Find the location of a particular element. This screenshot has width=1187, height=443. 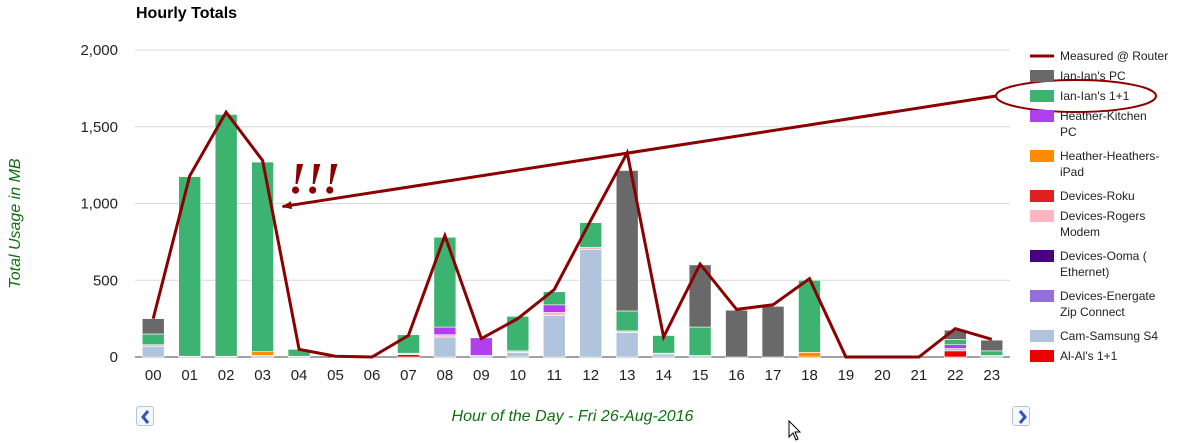

x-tick-label: 03 is located at coordinates (262, 375).